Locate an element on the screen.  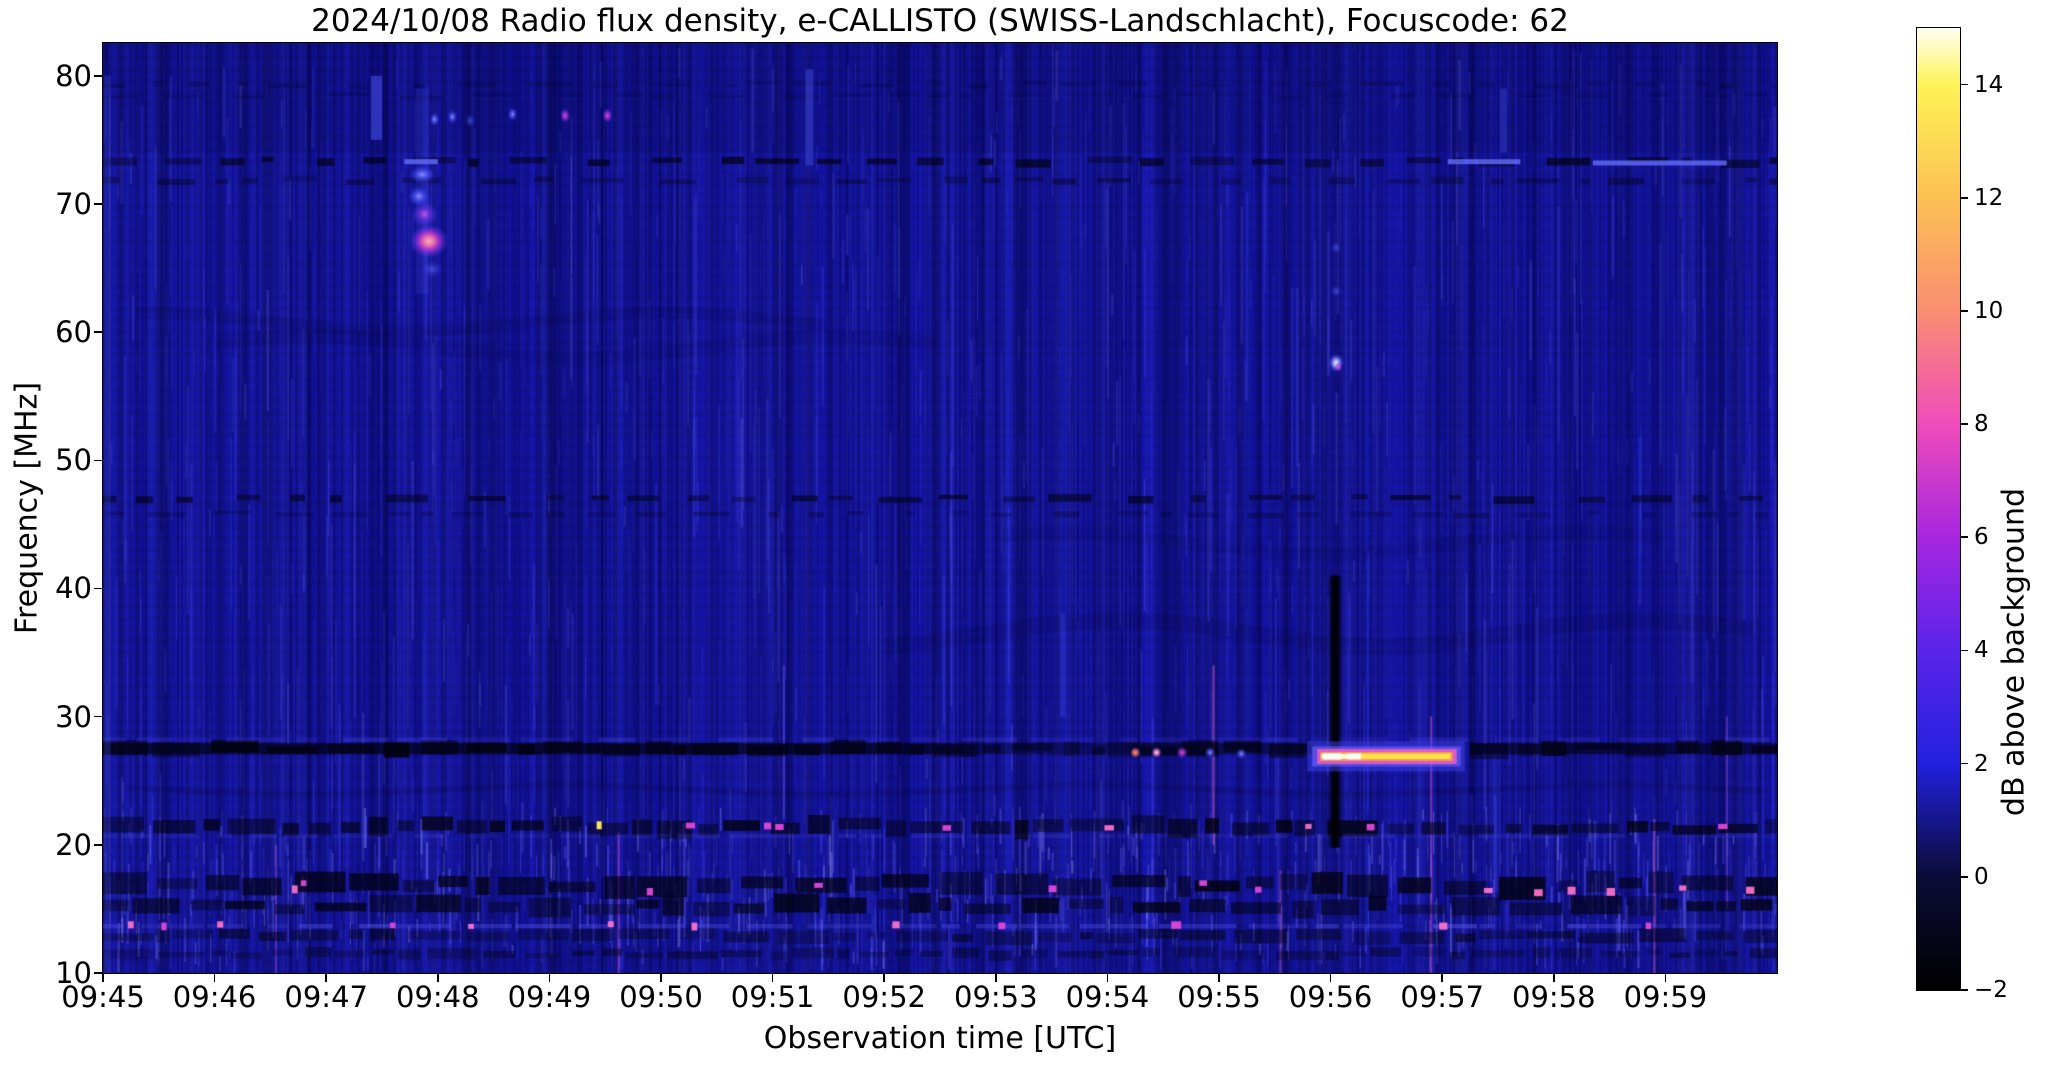
x-tick-label: 09:52 is located at coordinates (884, 997).